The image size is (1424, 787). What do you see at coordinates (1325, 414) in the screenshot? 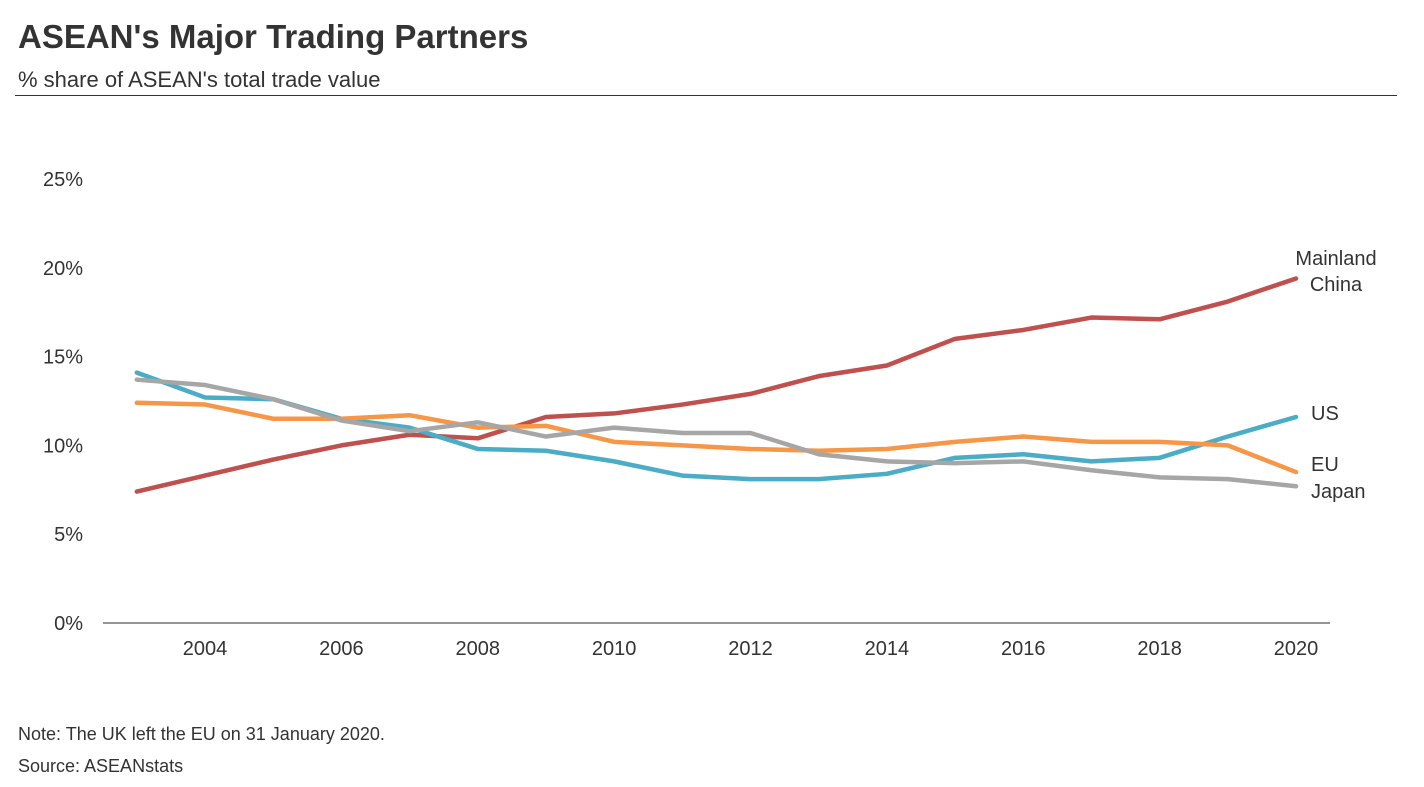
I see `series-label: US` at bounding box center [1325, 414].